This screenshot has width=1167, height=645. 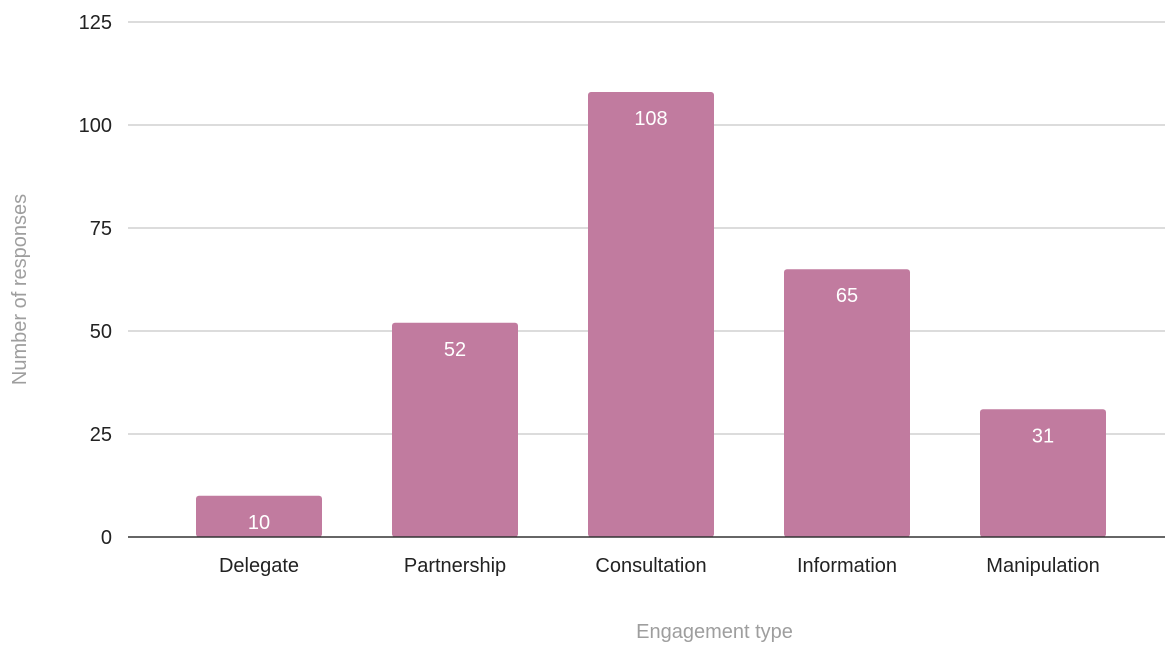 I want to click on bar-data-label: 10, so click(x=259, y=523).